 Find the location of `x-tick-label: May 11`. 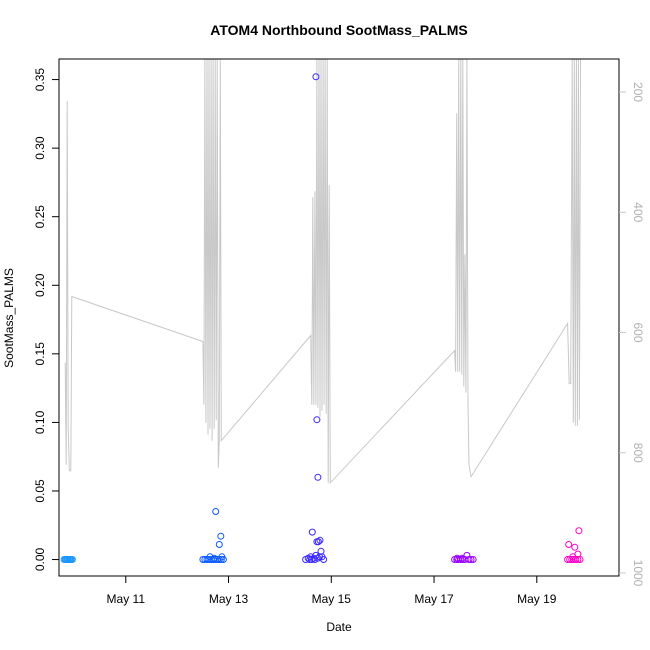

x-tick-label: May 11 is located at coordinates (126, 599).